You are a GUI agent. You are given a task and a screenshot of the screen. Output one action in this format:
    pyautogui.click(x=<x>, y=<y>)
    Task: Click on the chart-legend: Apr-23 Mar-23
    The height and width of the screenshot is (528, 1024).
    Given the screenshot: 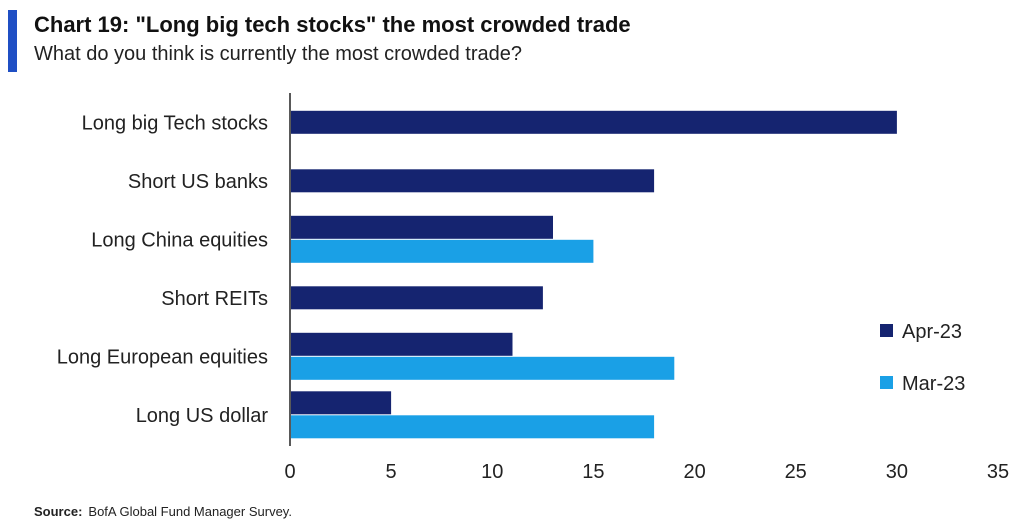 What is the action you would take?
    pyautogui.click(x=922, y=358)
    